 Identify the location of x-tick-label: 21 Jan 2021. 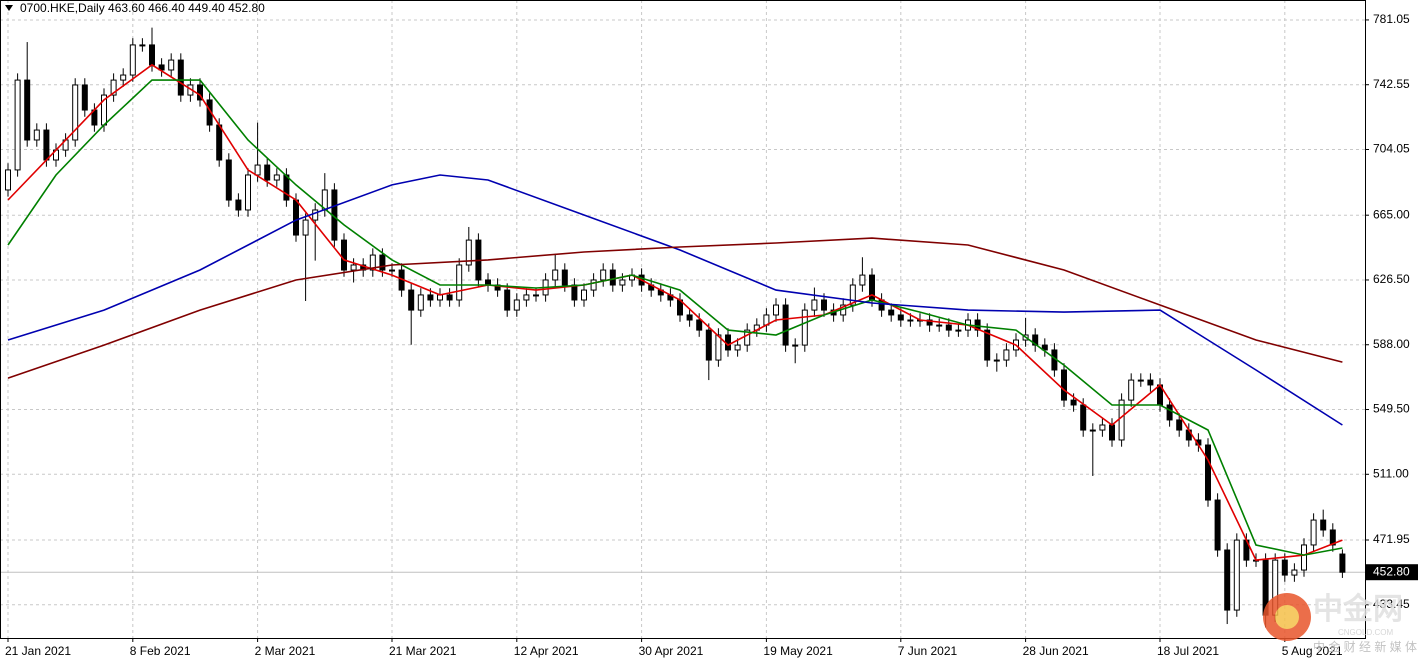
(38, 651).